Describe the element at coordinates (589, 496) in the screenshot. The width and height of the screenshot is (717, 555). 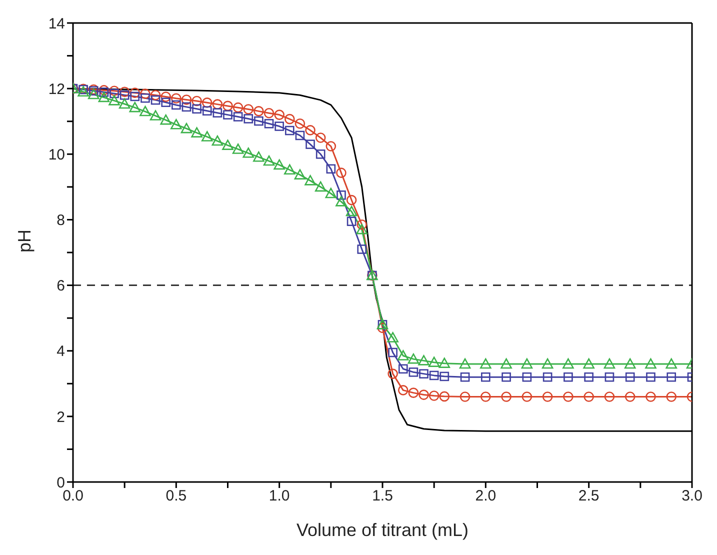
I see `x-tick-label: 2.5` at that location.